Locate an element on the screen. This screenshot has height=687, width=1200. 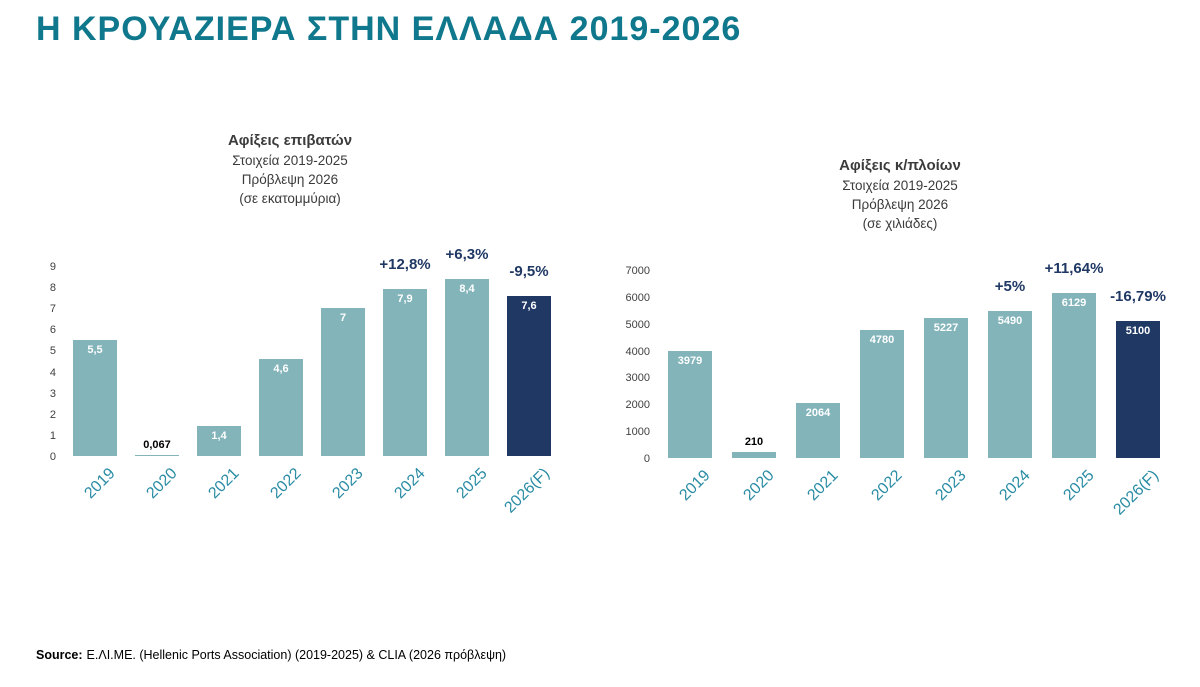
bar-column: 3979 2019 is located at coordinates (690, 387).